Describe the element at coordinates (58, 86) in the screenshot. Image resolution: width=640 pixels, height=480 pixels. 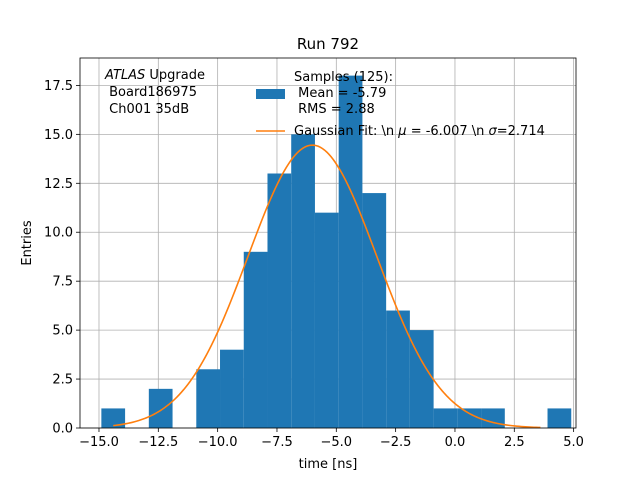
I see `y-tick-label: 17.5` at that location.